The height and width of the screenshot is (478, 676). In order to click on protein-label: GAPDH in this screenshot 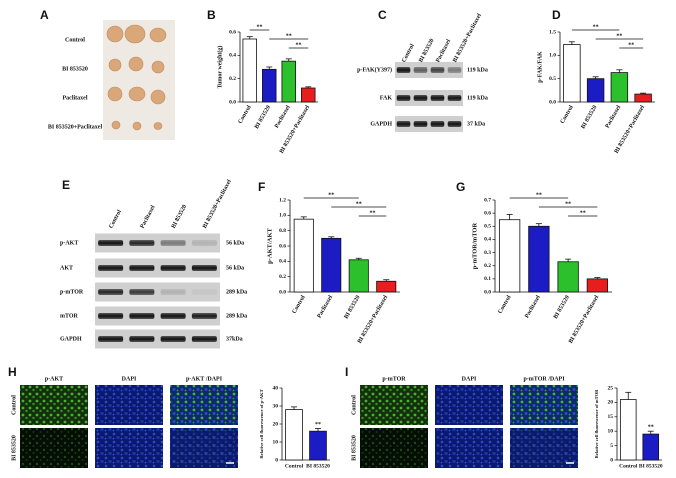, I will do `click(381, 124)`.